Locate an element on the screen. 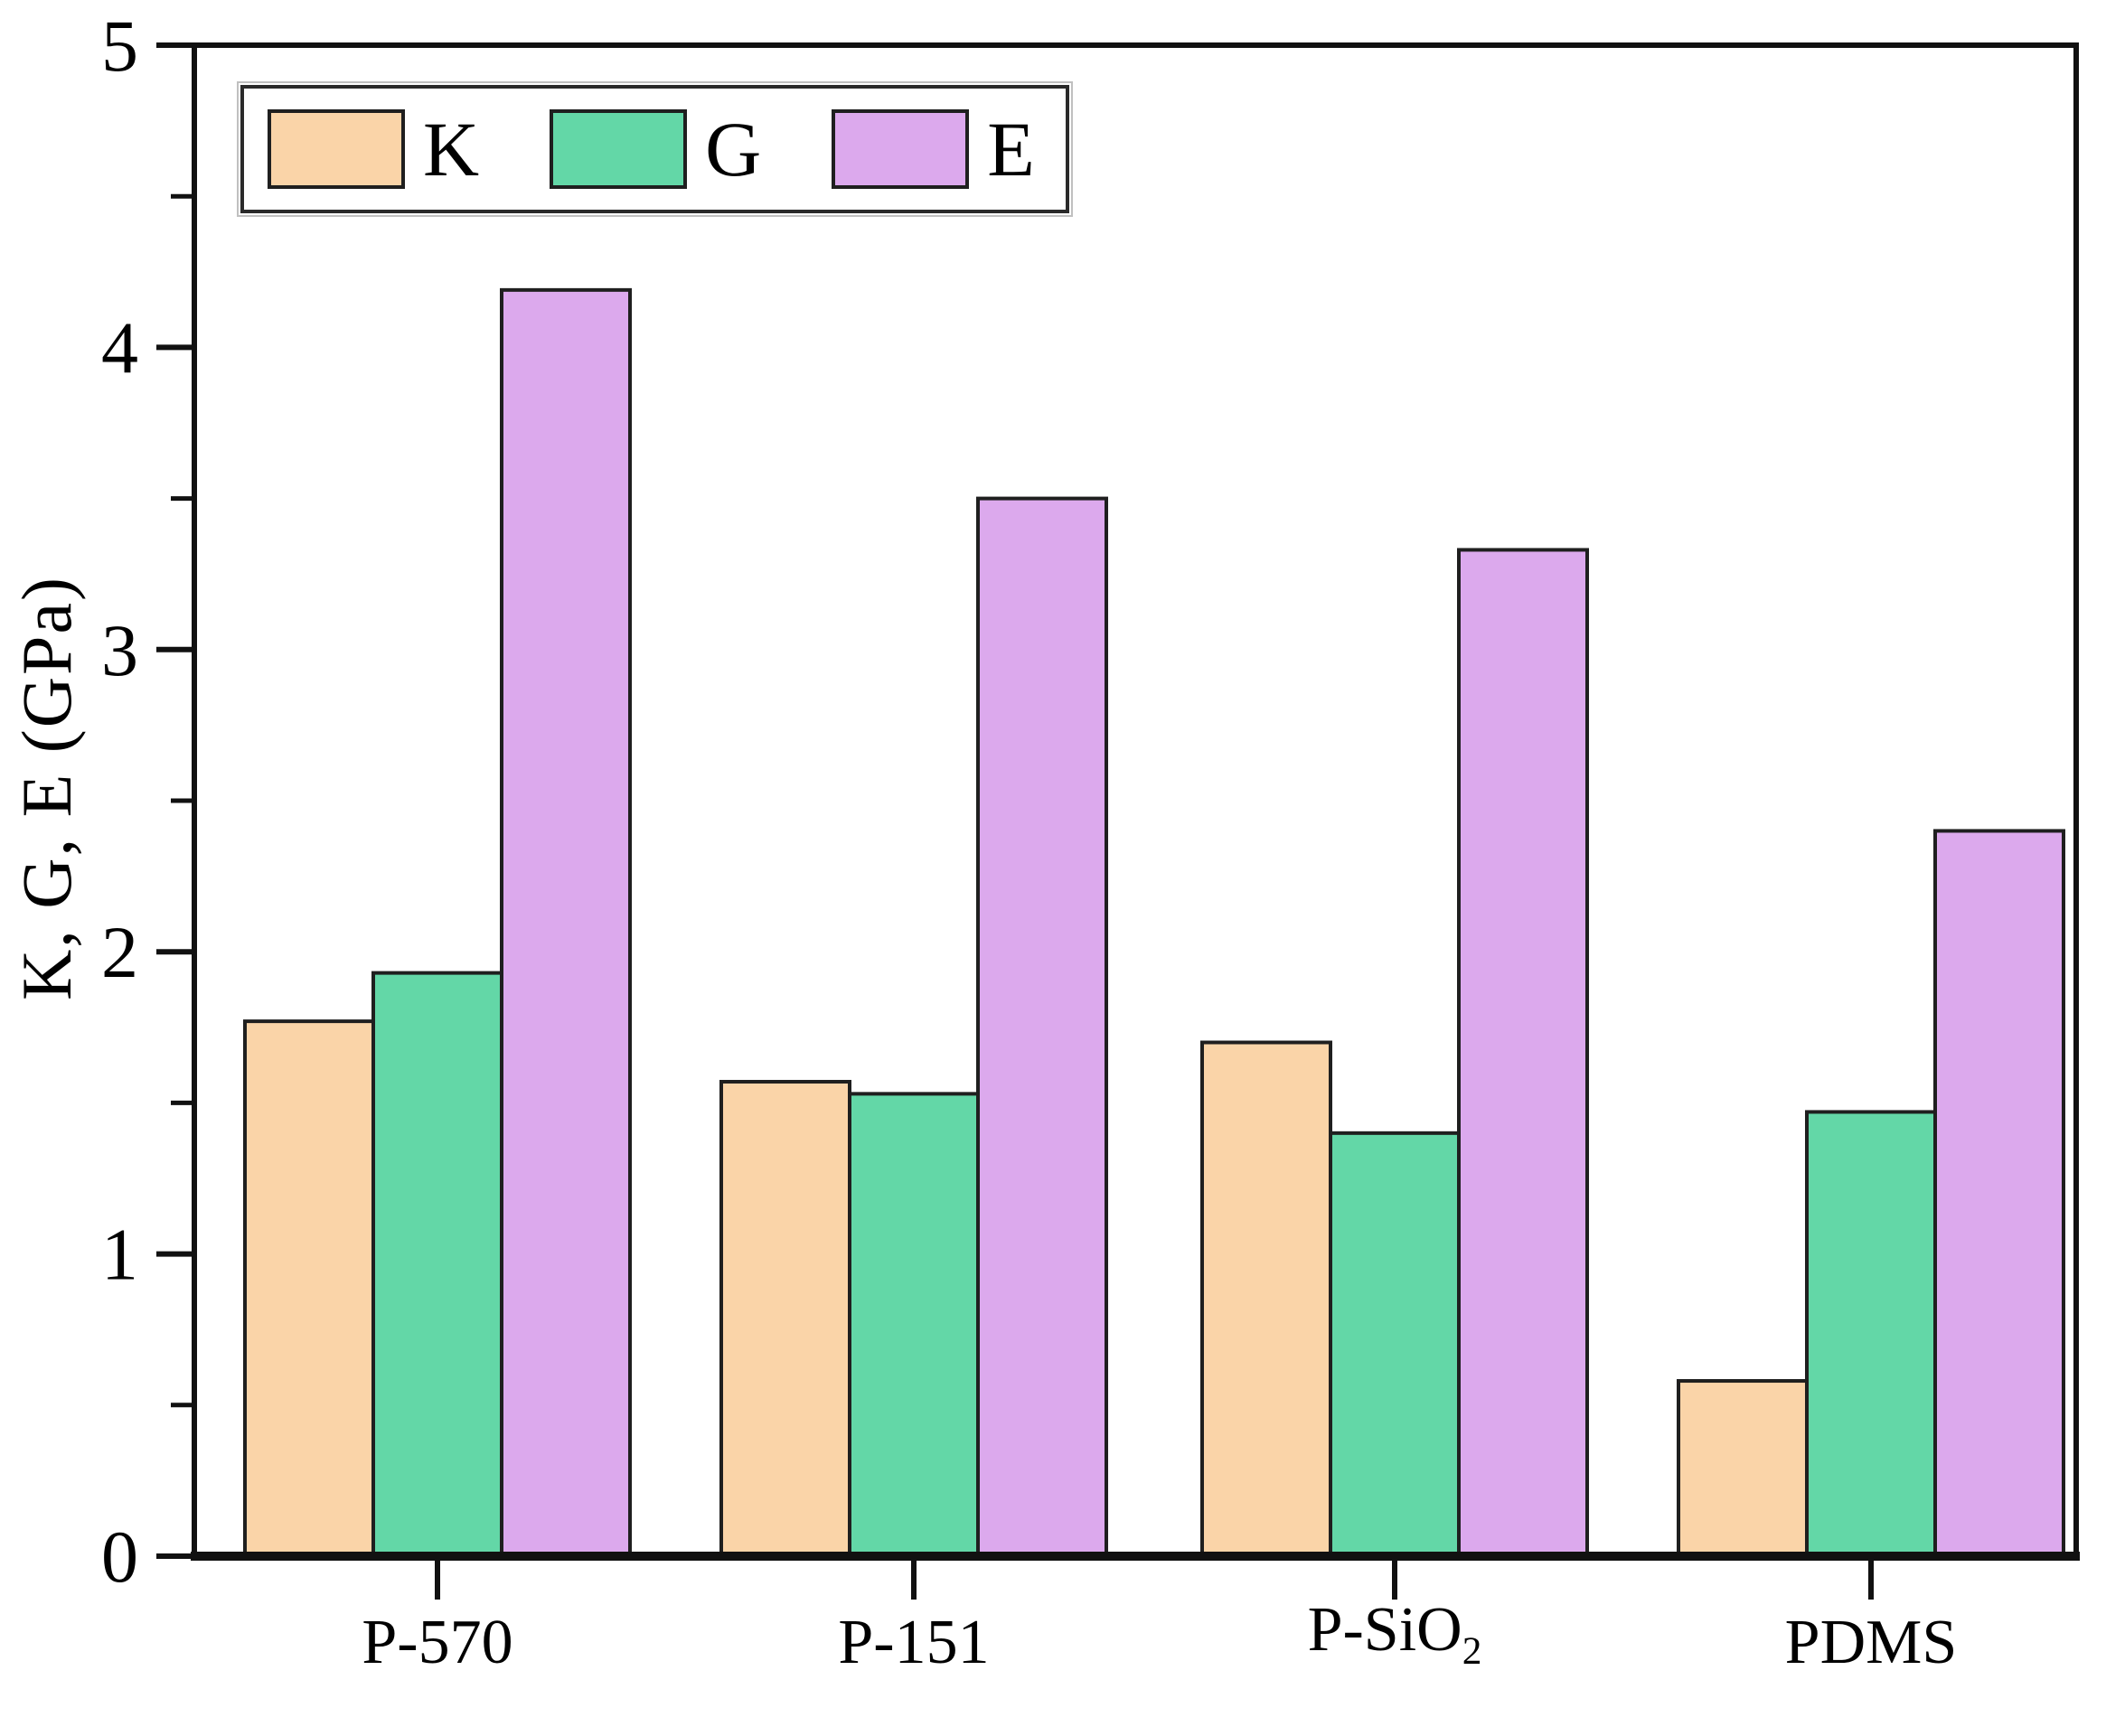  legend-item-G: G is located at coordinates (655, 149).